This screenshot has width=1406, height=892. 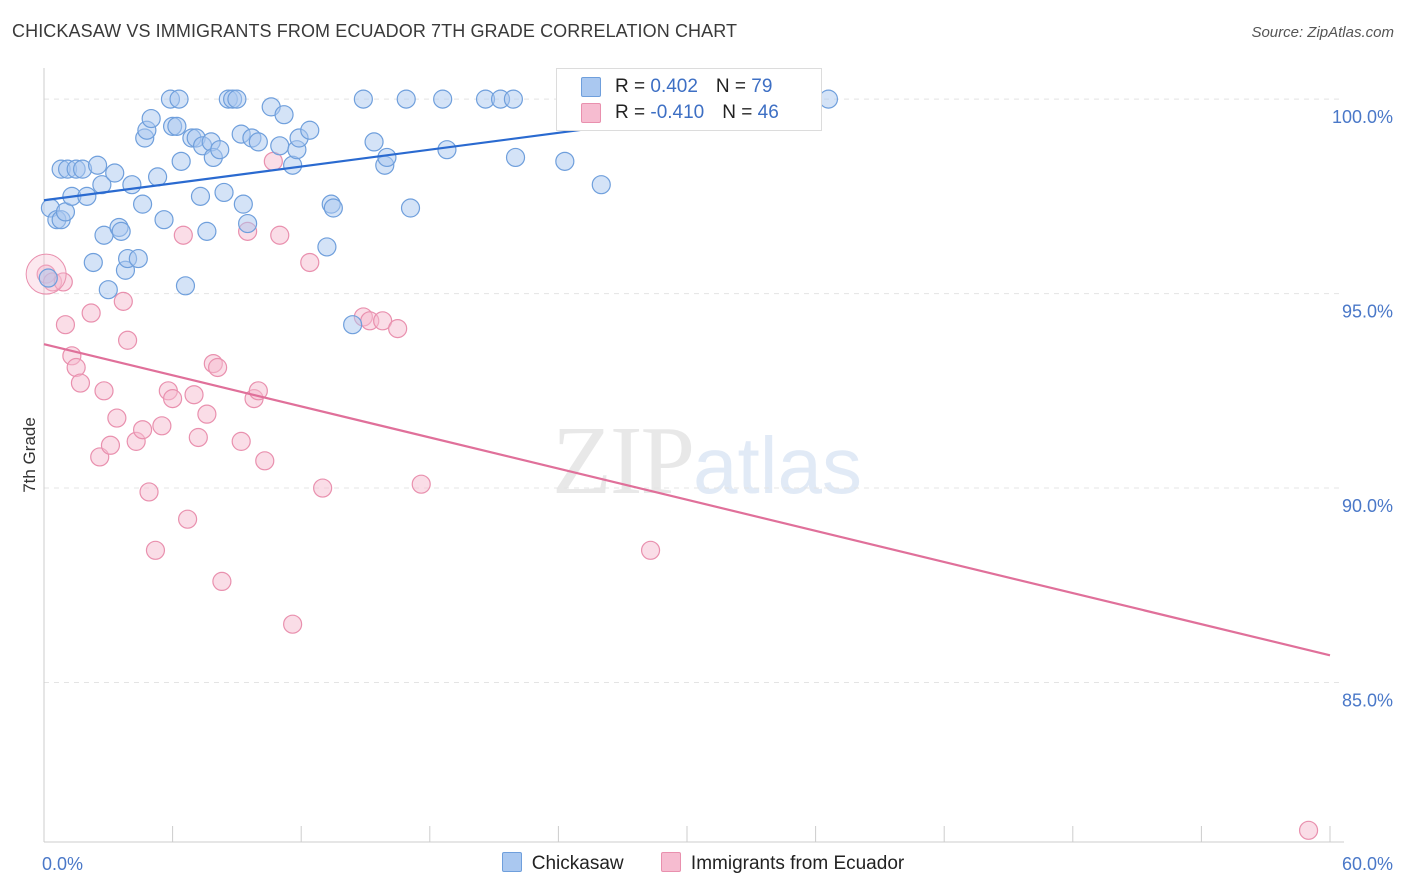 I want to click on x-tick-label: 60.0%, so click(x=1367, y=864).